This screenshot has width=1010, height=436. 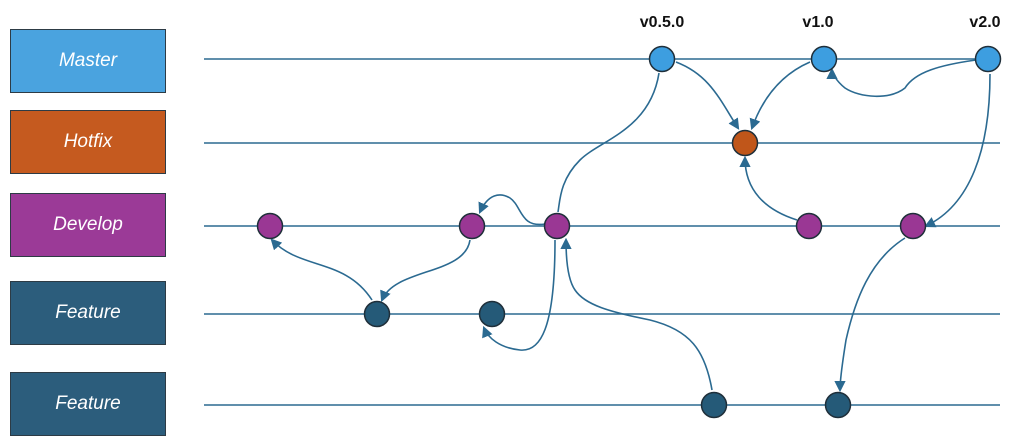 I want to click on develop-to-hotfix-arrow, so click(x=768, y=188).